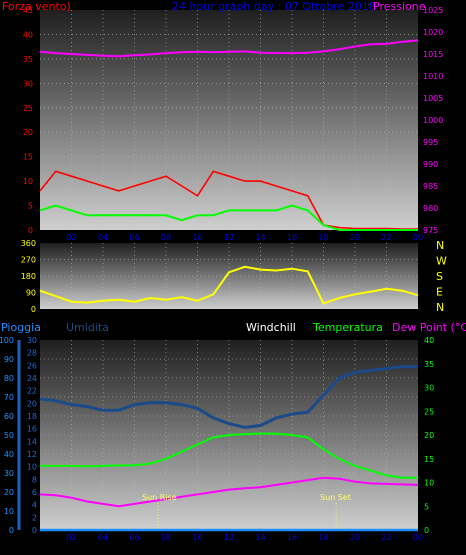  What do you see at coordinates (260, 537) in the screenshot?
I see `climate-x-tick: 14` at bounding box center [260, 537].